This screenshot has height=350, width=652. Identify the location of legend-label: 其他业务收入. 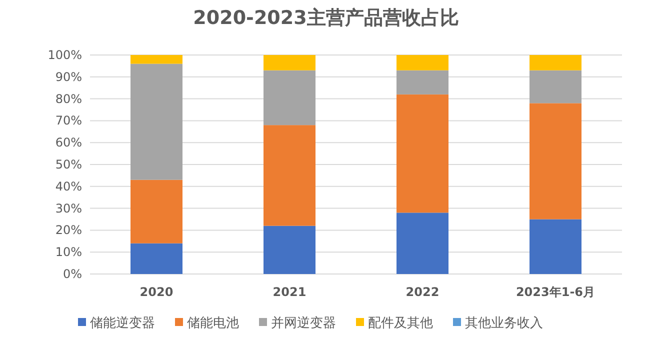
(504, 323).